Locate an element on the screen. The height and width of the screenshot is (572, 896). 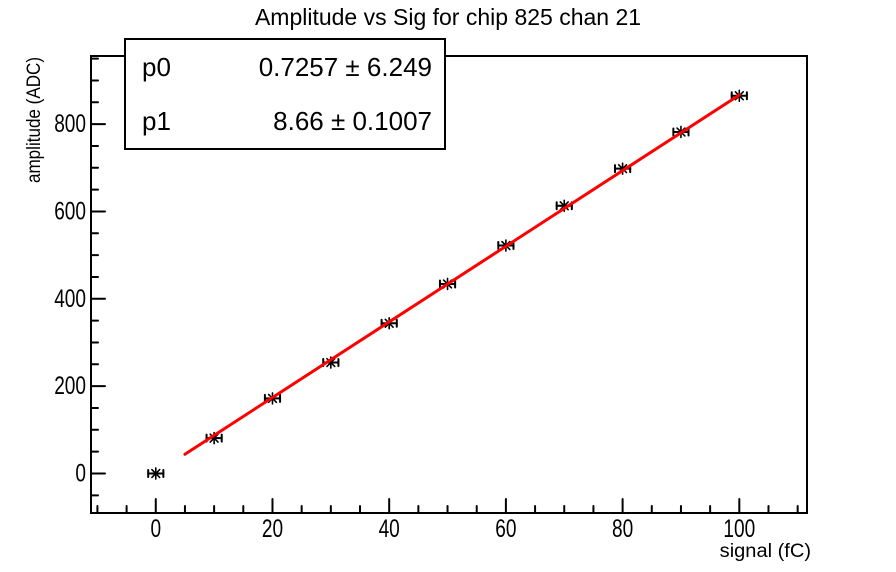
svg-text: signal (fC) is located at coordinates (765, 551).